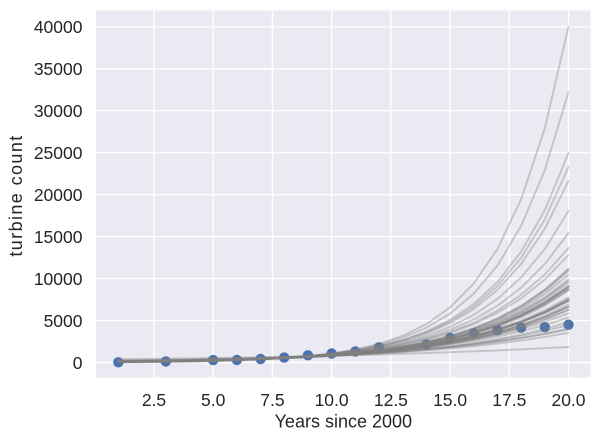 This screenshot has width=601, height=441. Describe the element at coordinates (154, 400) in the screenshot. I see `svg-text: 2.5` at that location.